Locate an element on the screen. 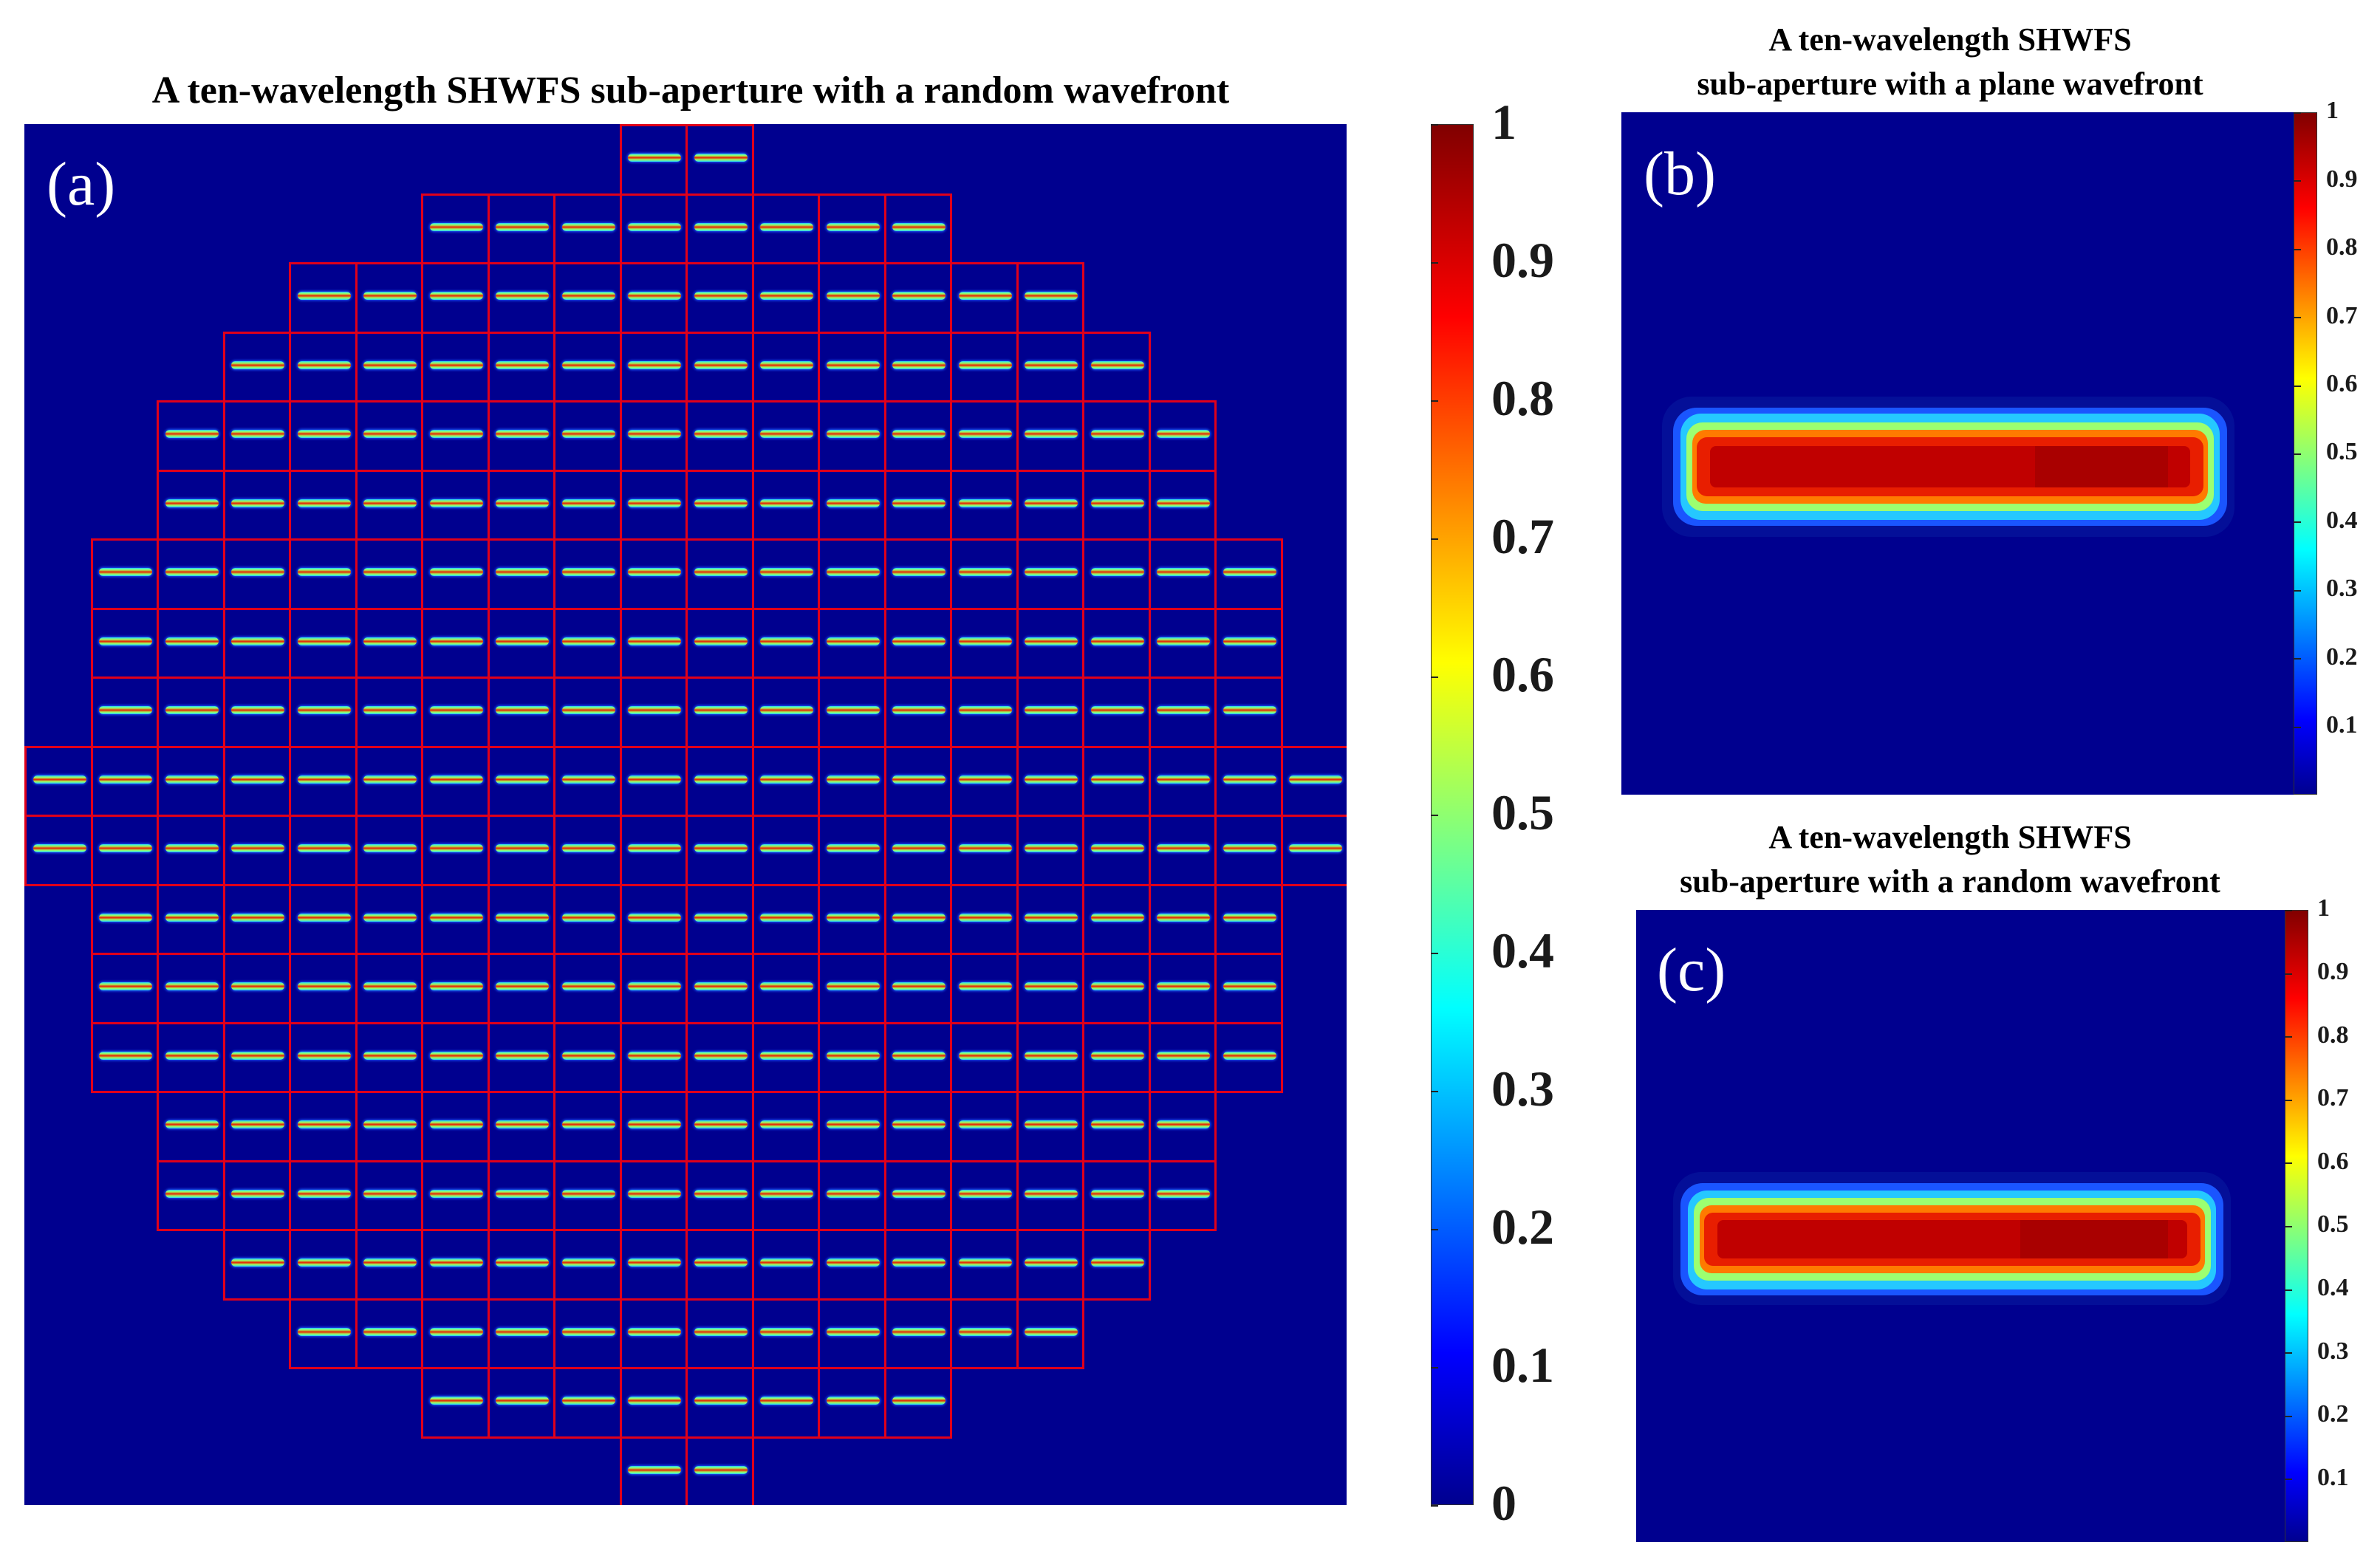 This screenshot has height=1562, width=2380. panel-b-title-line2: sub-aperture with a plane wavefront is located at coordinates (1950, 84).